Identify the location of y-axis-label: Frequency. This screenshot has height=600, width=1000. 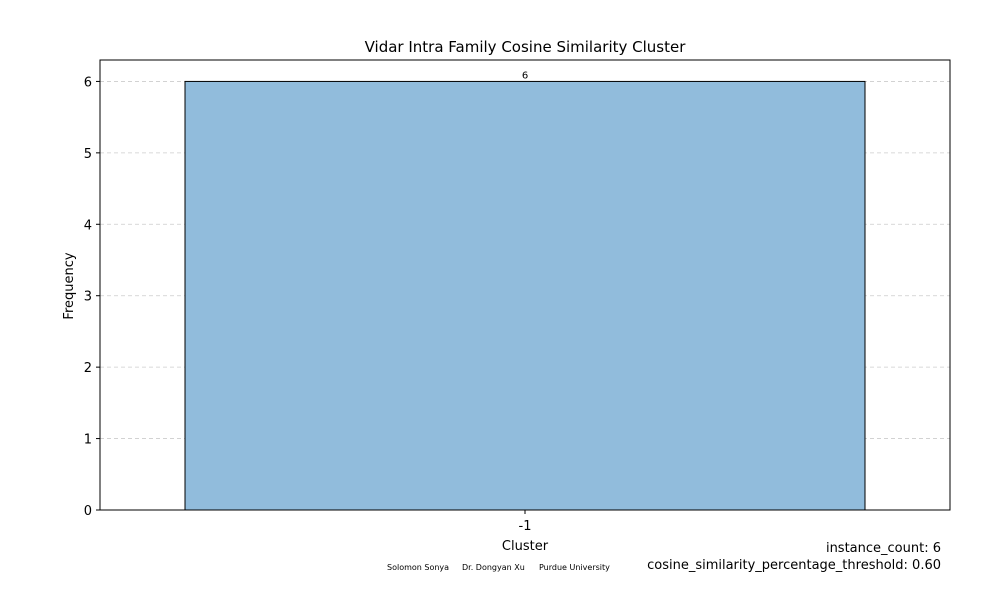
(69, 285).